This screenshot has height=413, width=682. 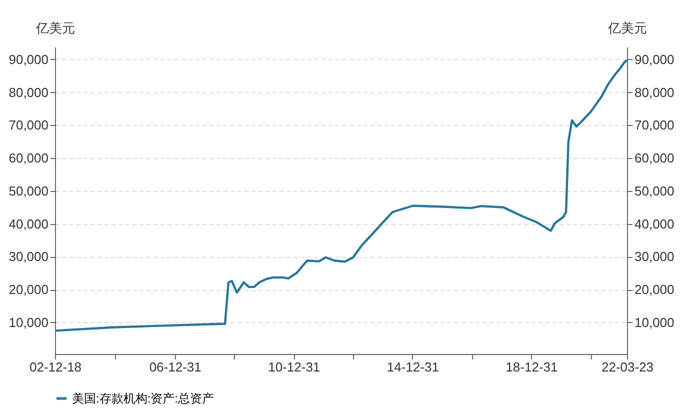 I want to click on y-tick-label: 80,000, so click(x=28, y=92).